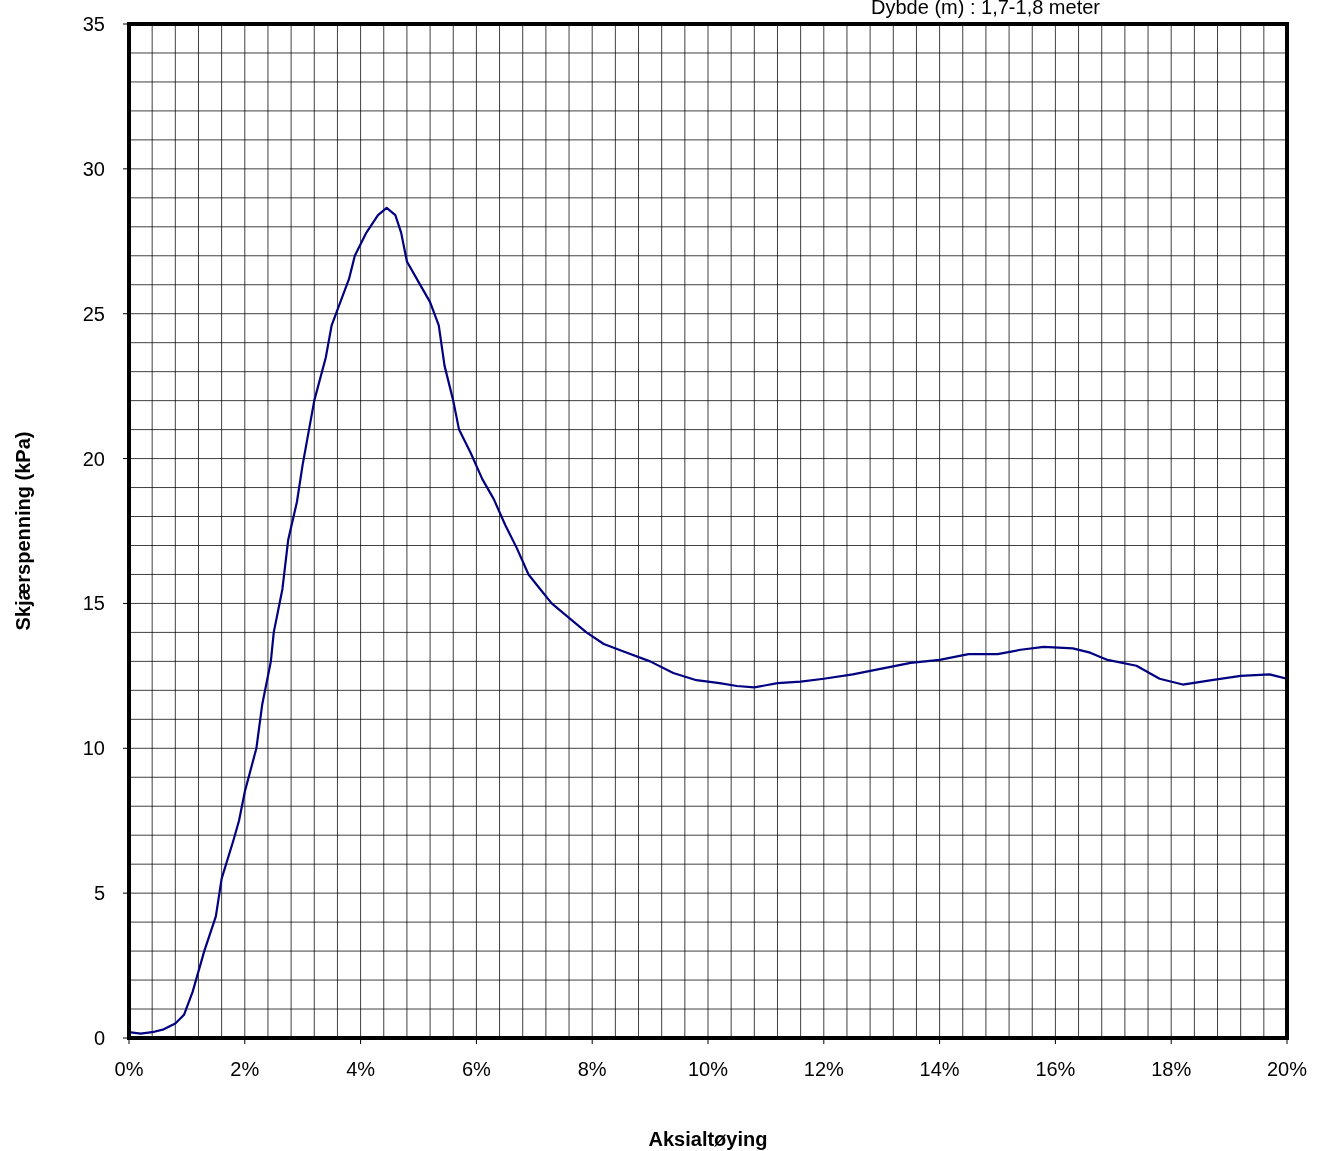 The width and height of the screenshot is (1317, 1151). Describe the element at coordinates (245, 1069) in the screenshot. I see `x-tick-label: 2%` at that location.